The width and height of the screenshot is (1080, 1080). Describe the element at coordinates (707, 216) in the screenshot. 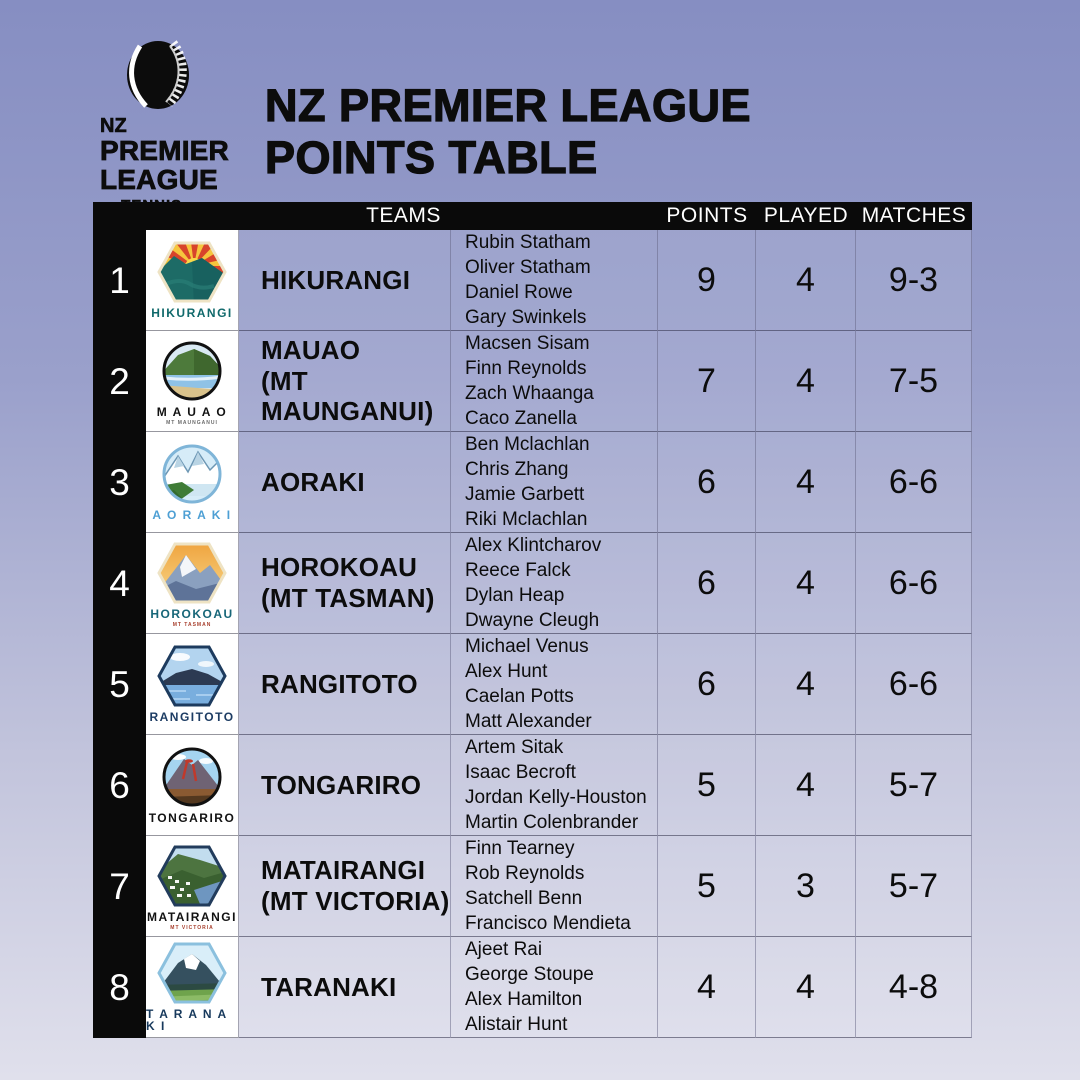

I see `column-header-points: POINTS` at that location.